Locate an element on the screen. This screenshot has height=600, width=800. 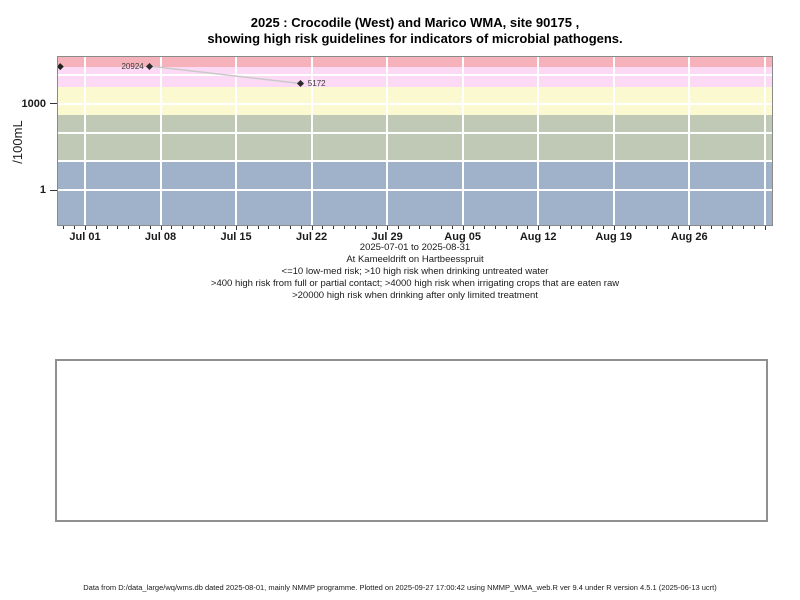
x-tick-label: Aug 05 is located at coordinates (462, 237).